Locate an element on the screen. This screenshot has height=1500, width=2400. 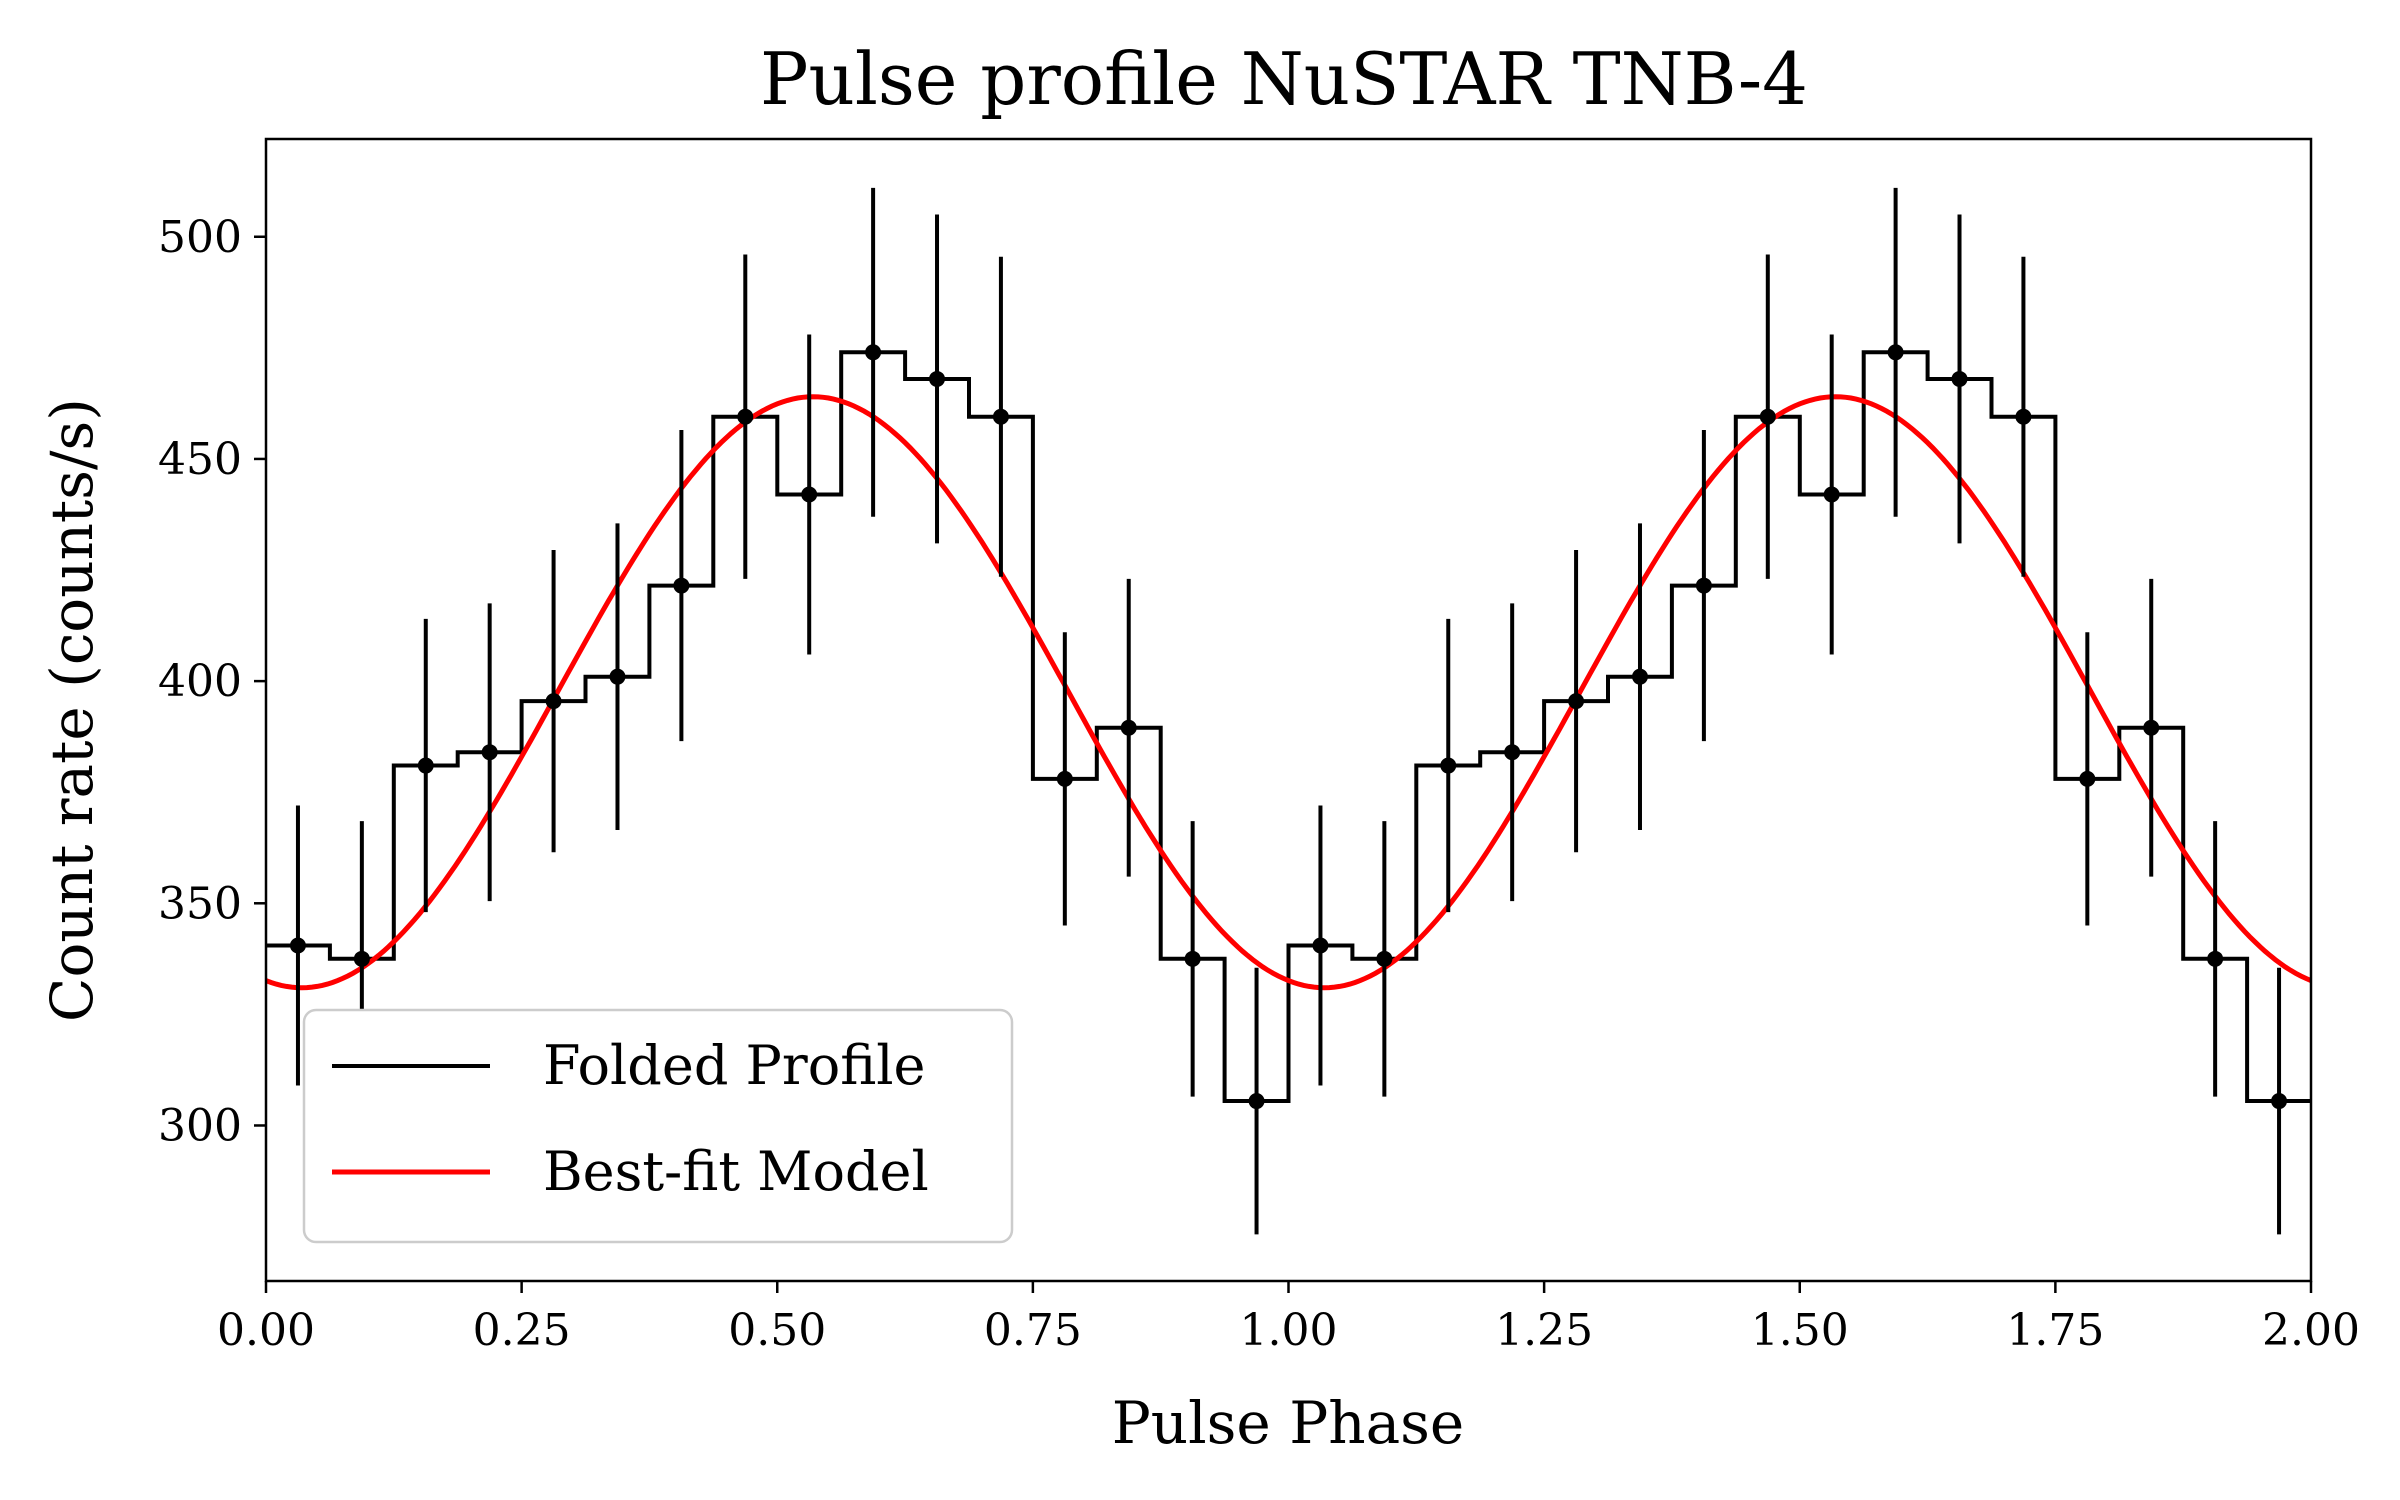
y-tick-label: 300 is located at coordinates (200, 1125).